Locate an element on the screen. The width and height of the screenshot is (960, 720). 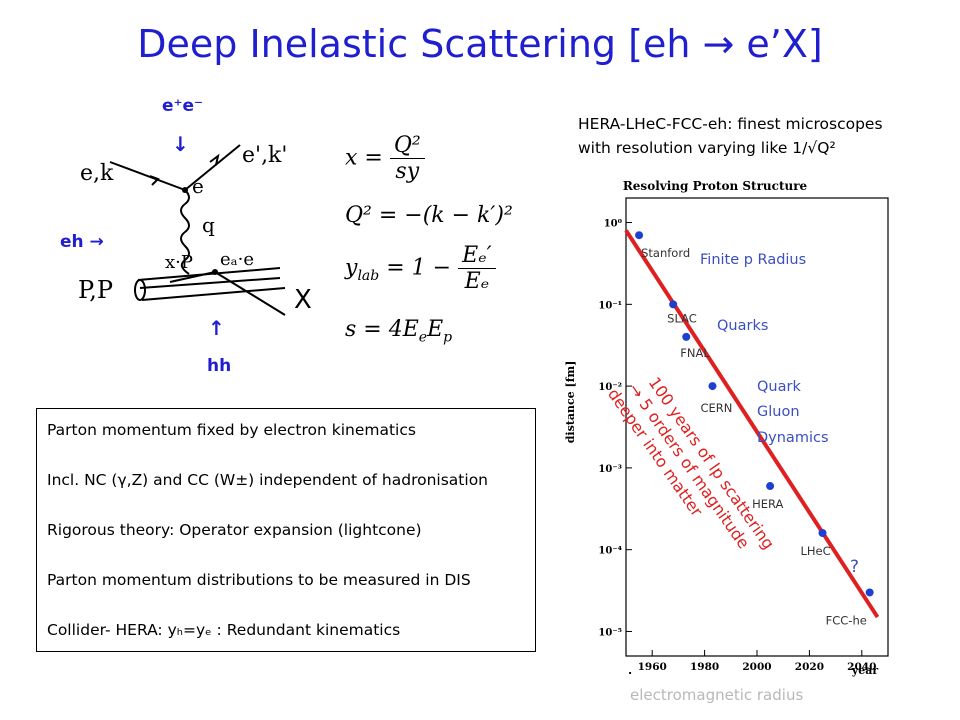
formula-s-sub1: e is located at coordinates (423, 337).